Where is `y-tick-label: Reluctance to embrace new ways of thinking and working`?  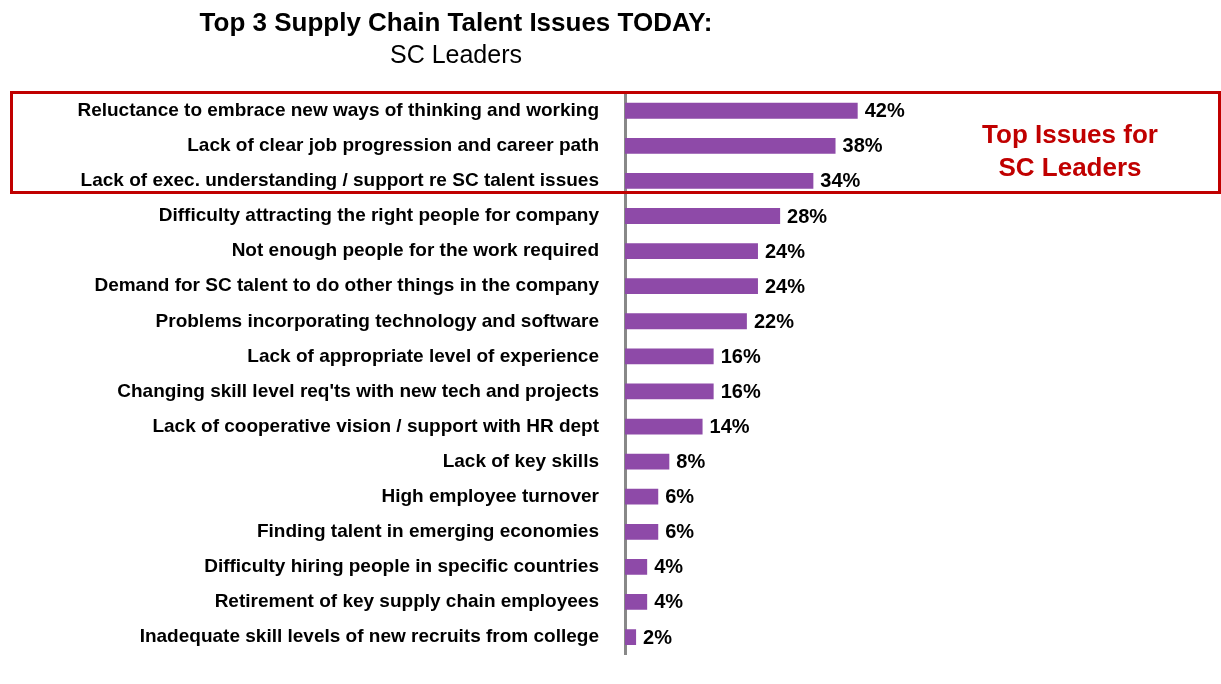 y-tick-label: Reluctance to embrace new ways of thinking and working is located at coordinates (338, 109).